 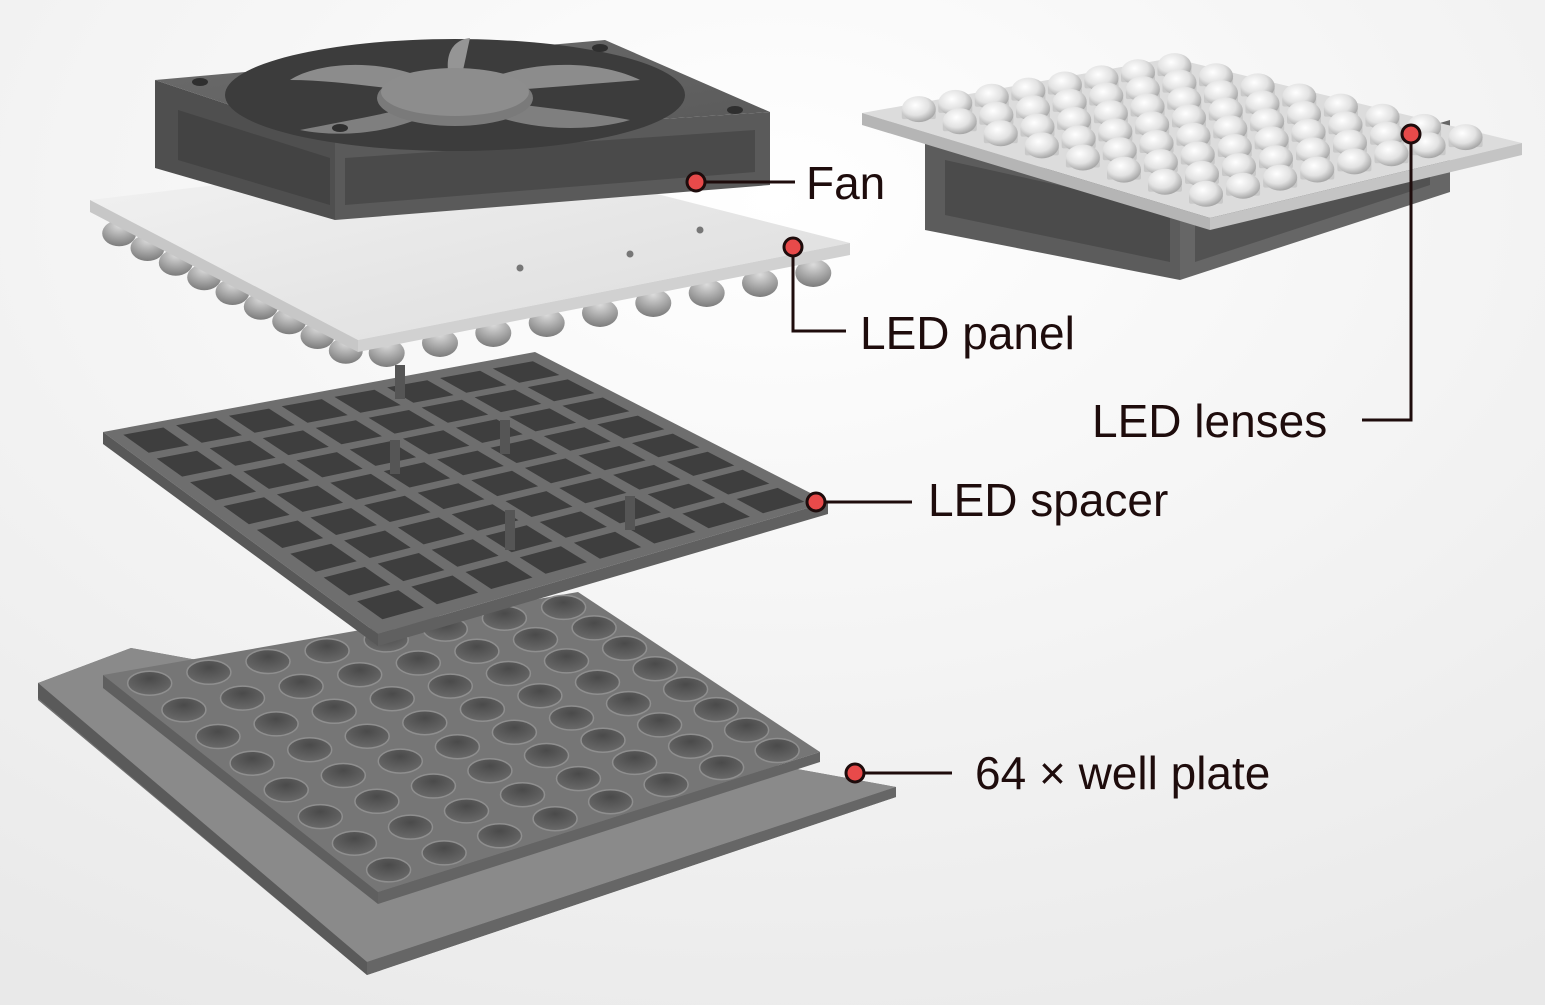 I want to click on panel-hole, so click(x=630, y=254).